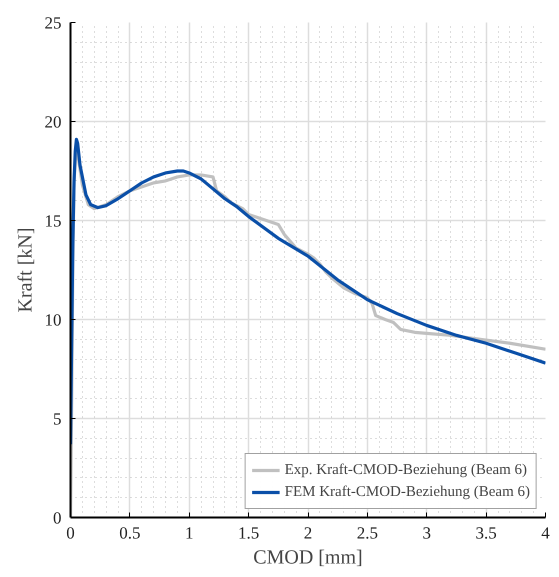  I want to click on y-tick-label: 15, so click(53, 221).